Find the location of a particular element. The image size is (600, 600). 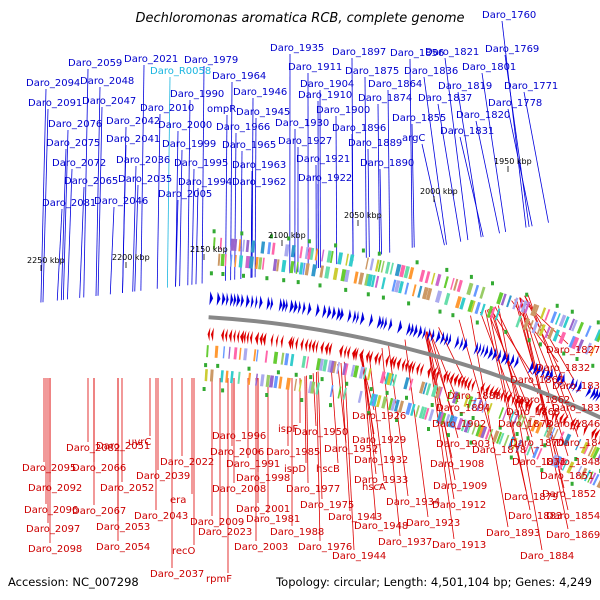

reverse-gene-label: ispD is located at coordinates (295, 469).